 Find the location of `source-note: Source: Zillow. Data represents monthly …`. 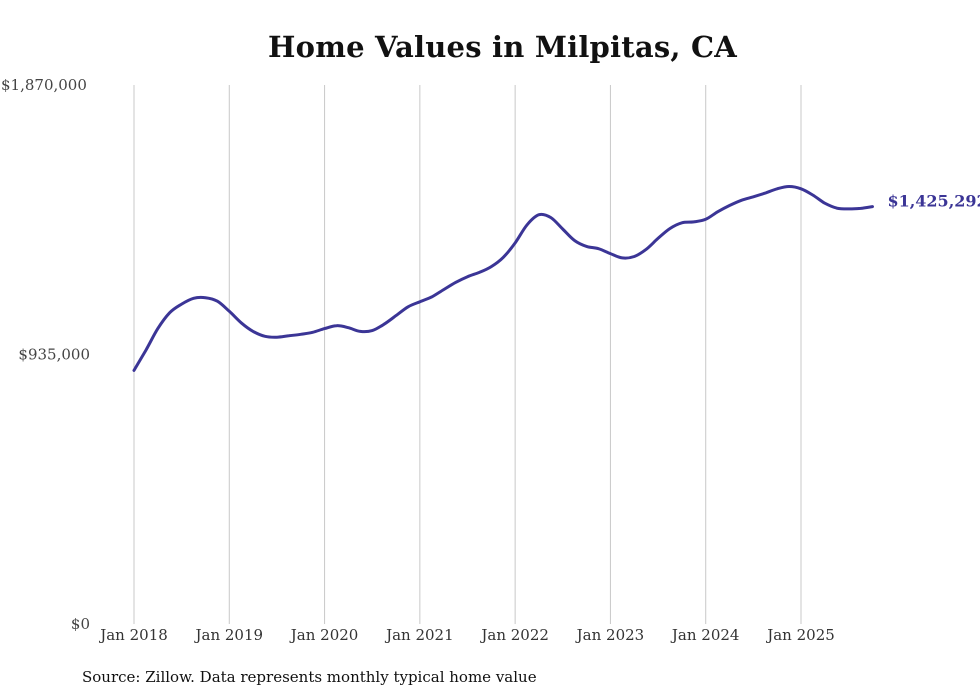

source-note: Source: Zillow. Data represents monthly … is located at coordinates (309, 677).